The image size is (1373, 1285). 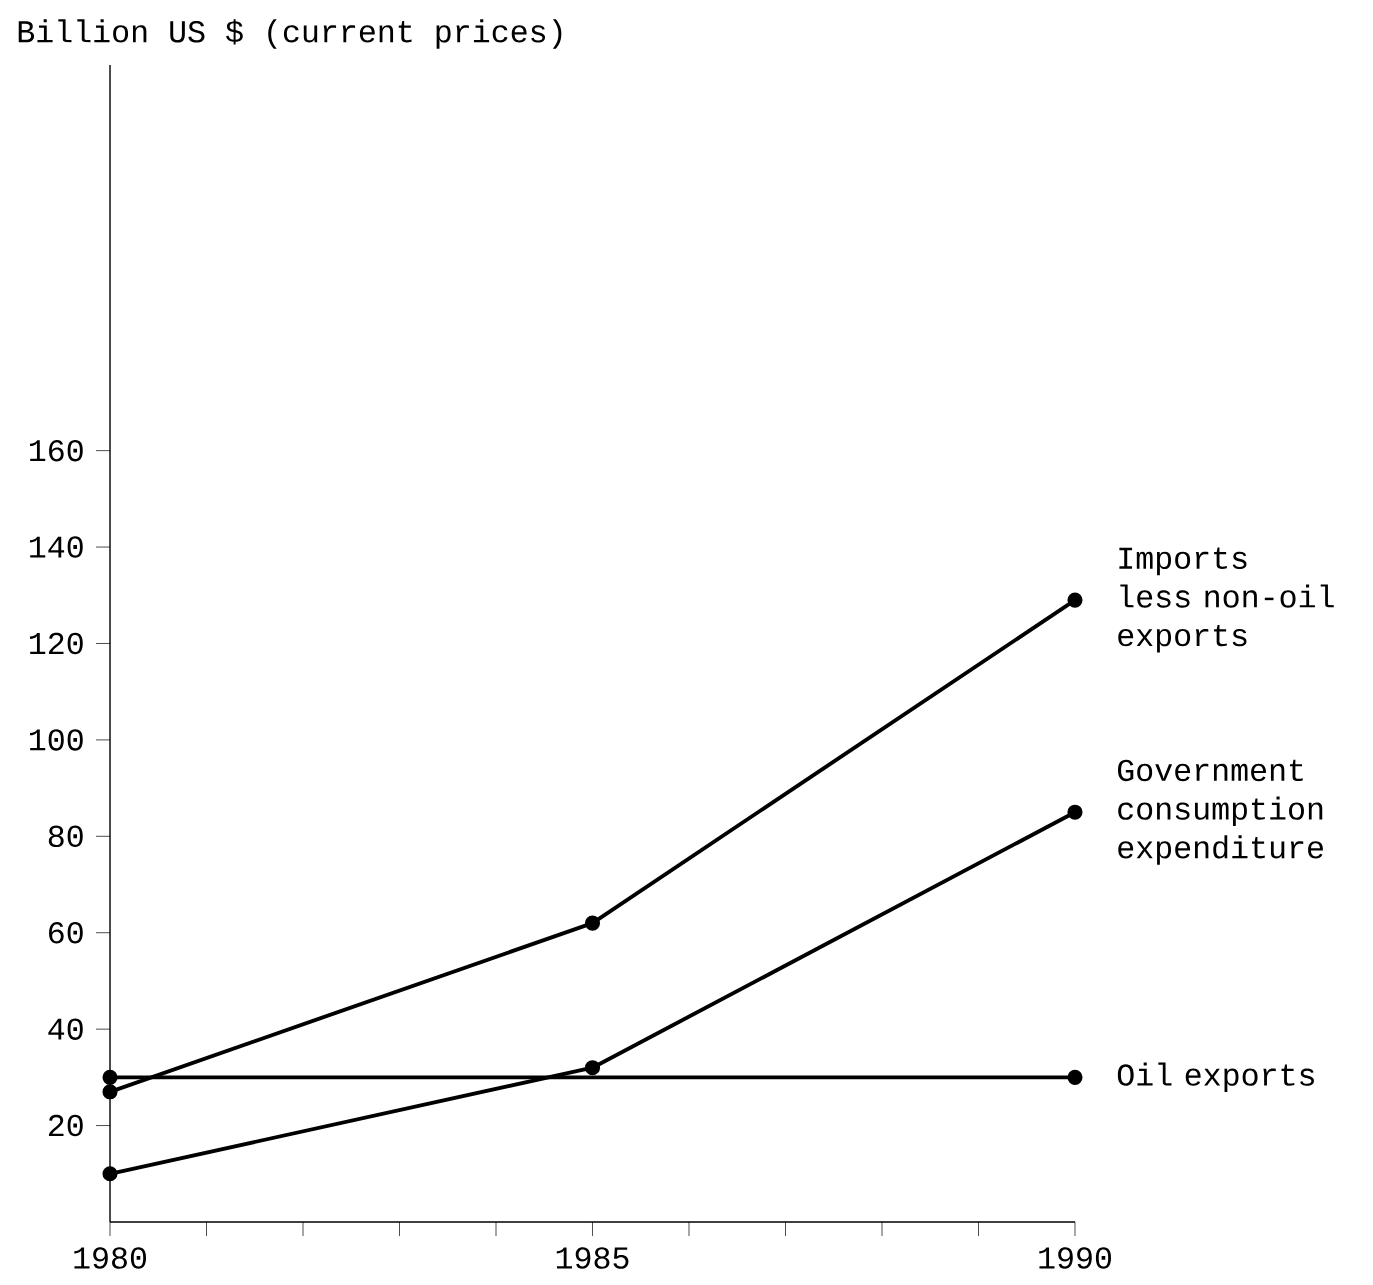 I want to click on y-tick-label: 160, so click(x=56, y=450).